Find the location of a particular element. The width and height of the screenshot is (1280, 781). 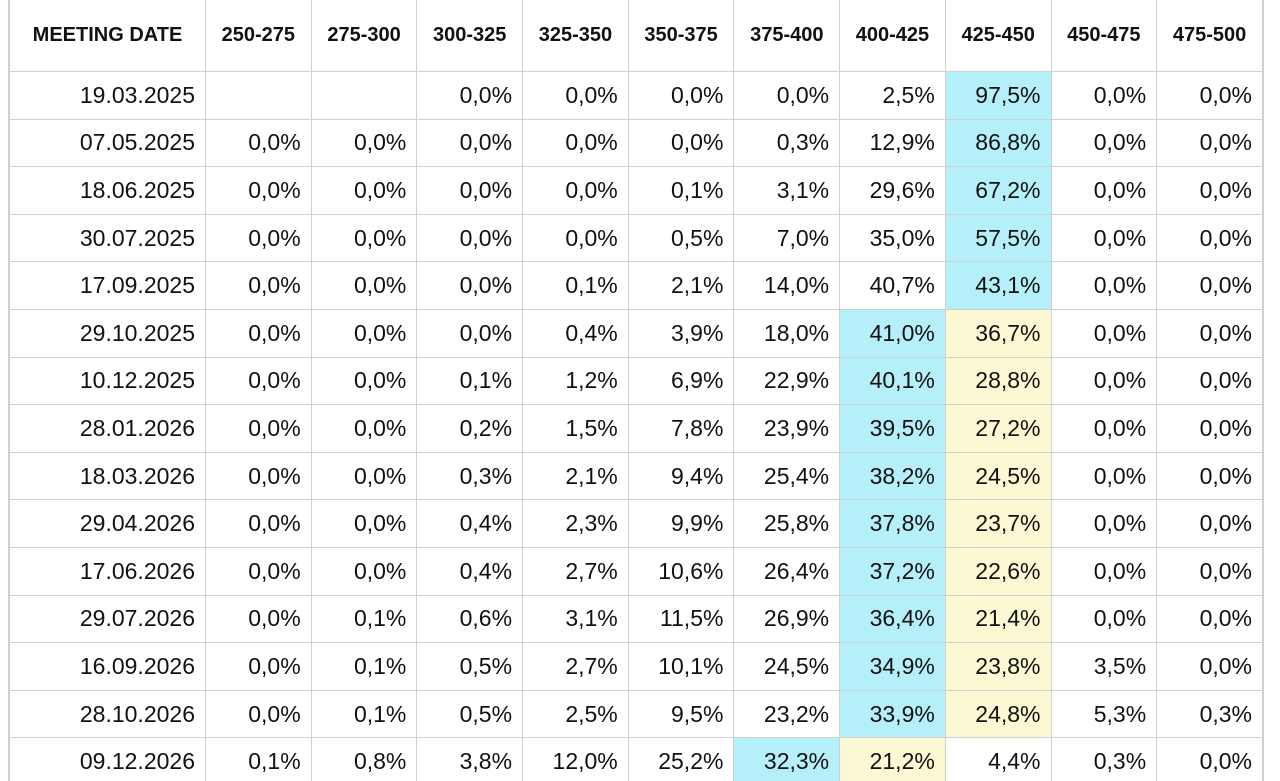

meeting-date: 29.04.2026 is located at coordinates (107, 523).